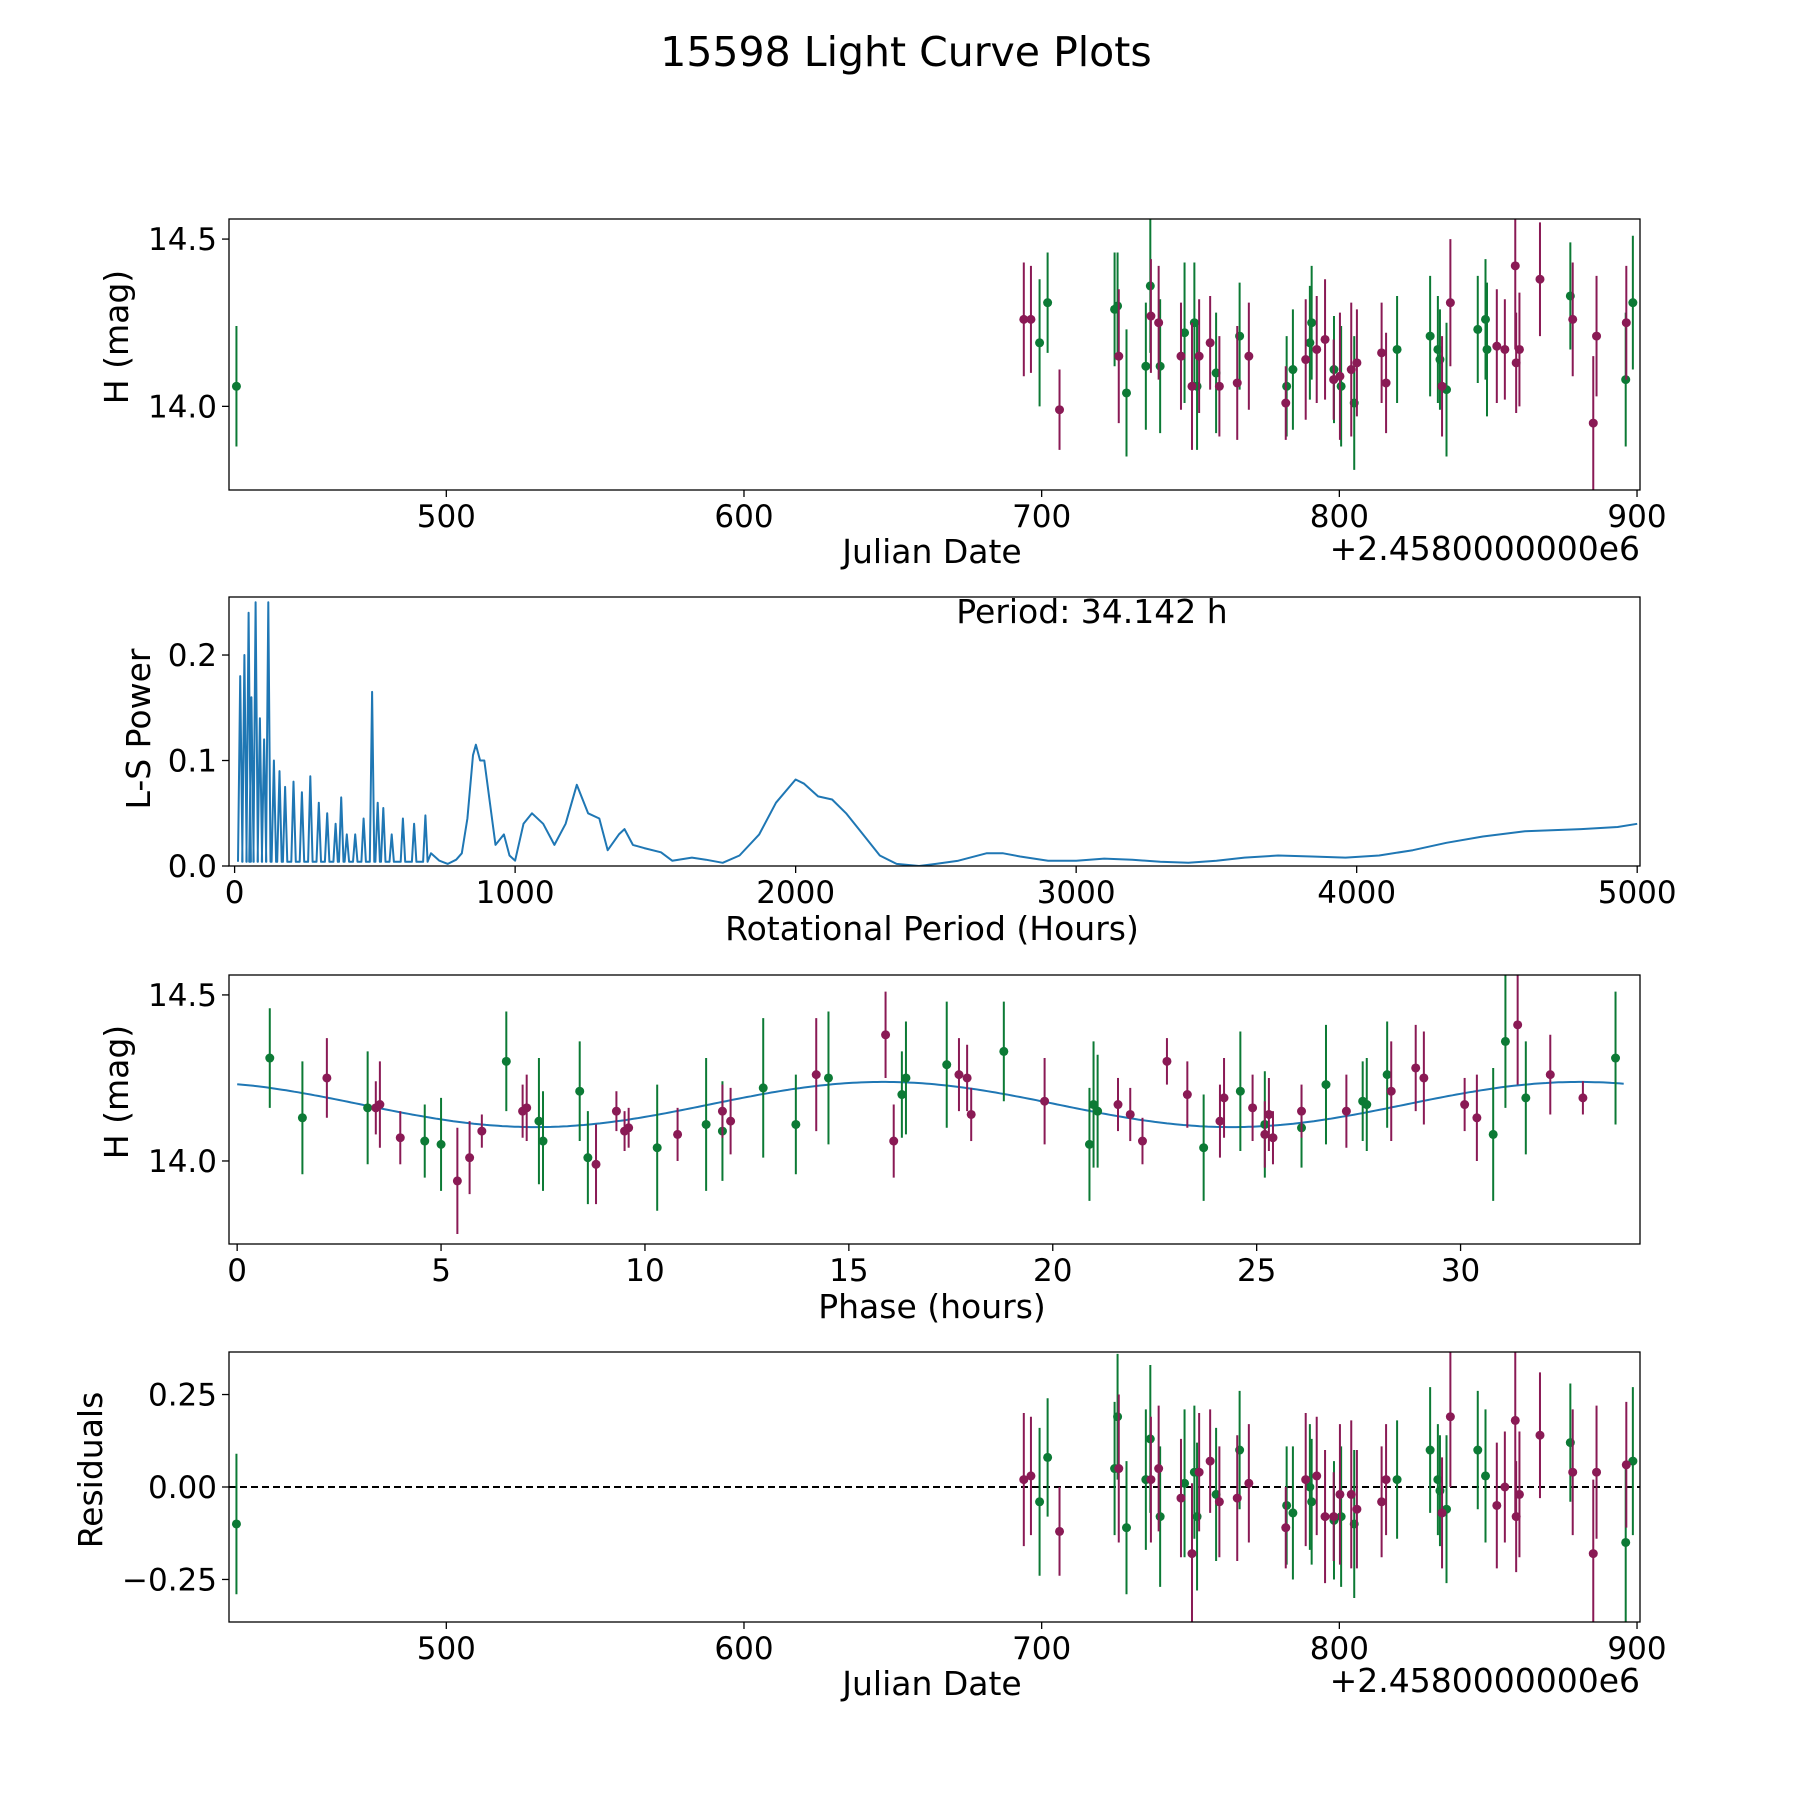  Describe the element at coordinates (1091, 611) in the screenshot. I see `period-annotation: Period: 34.142 h` at that location.